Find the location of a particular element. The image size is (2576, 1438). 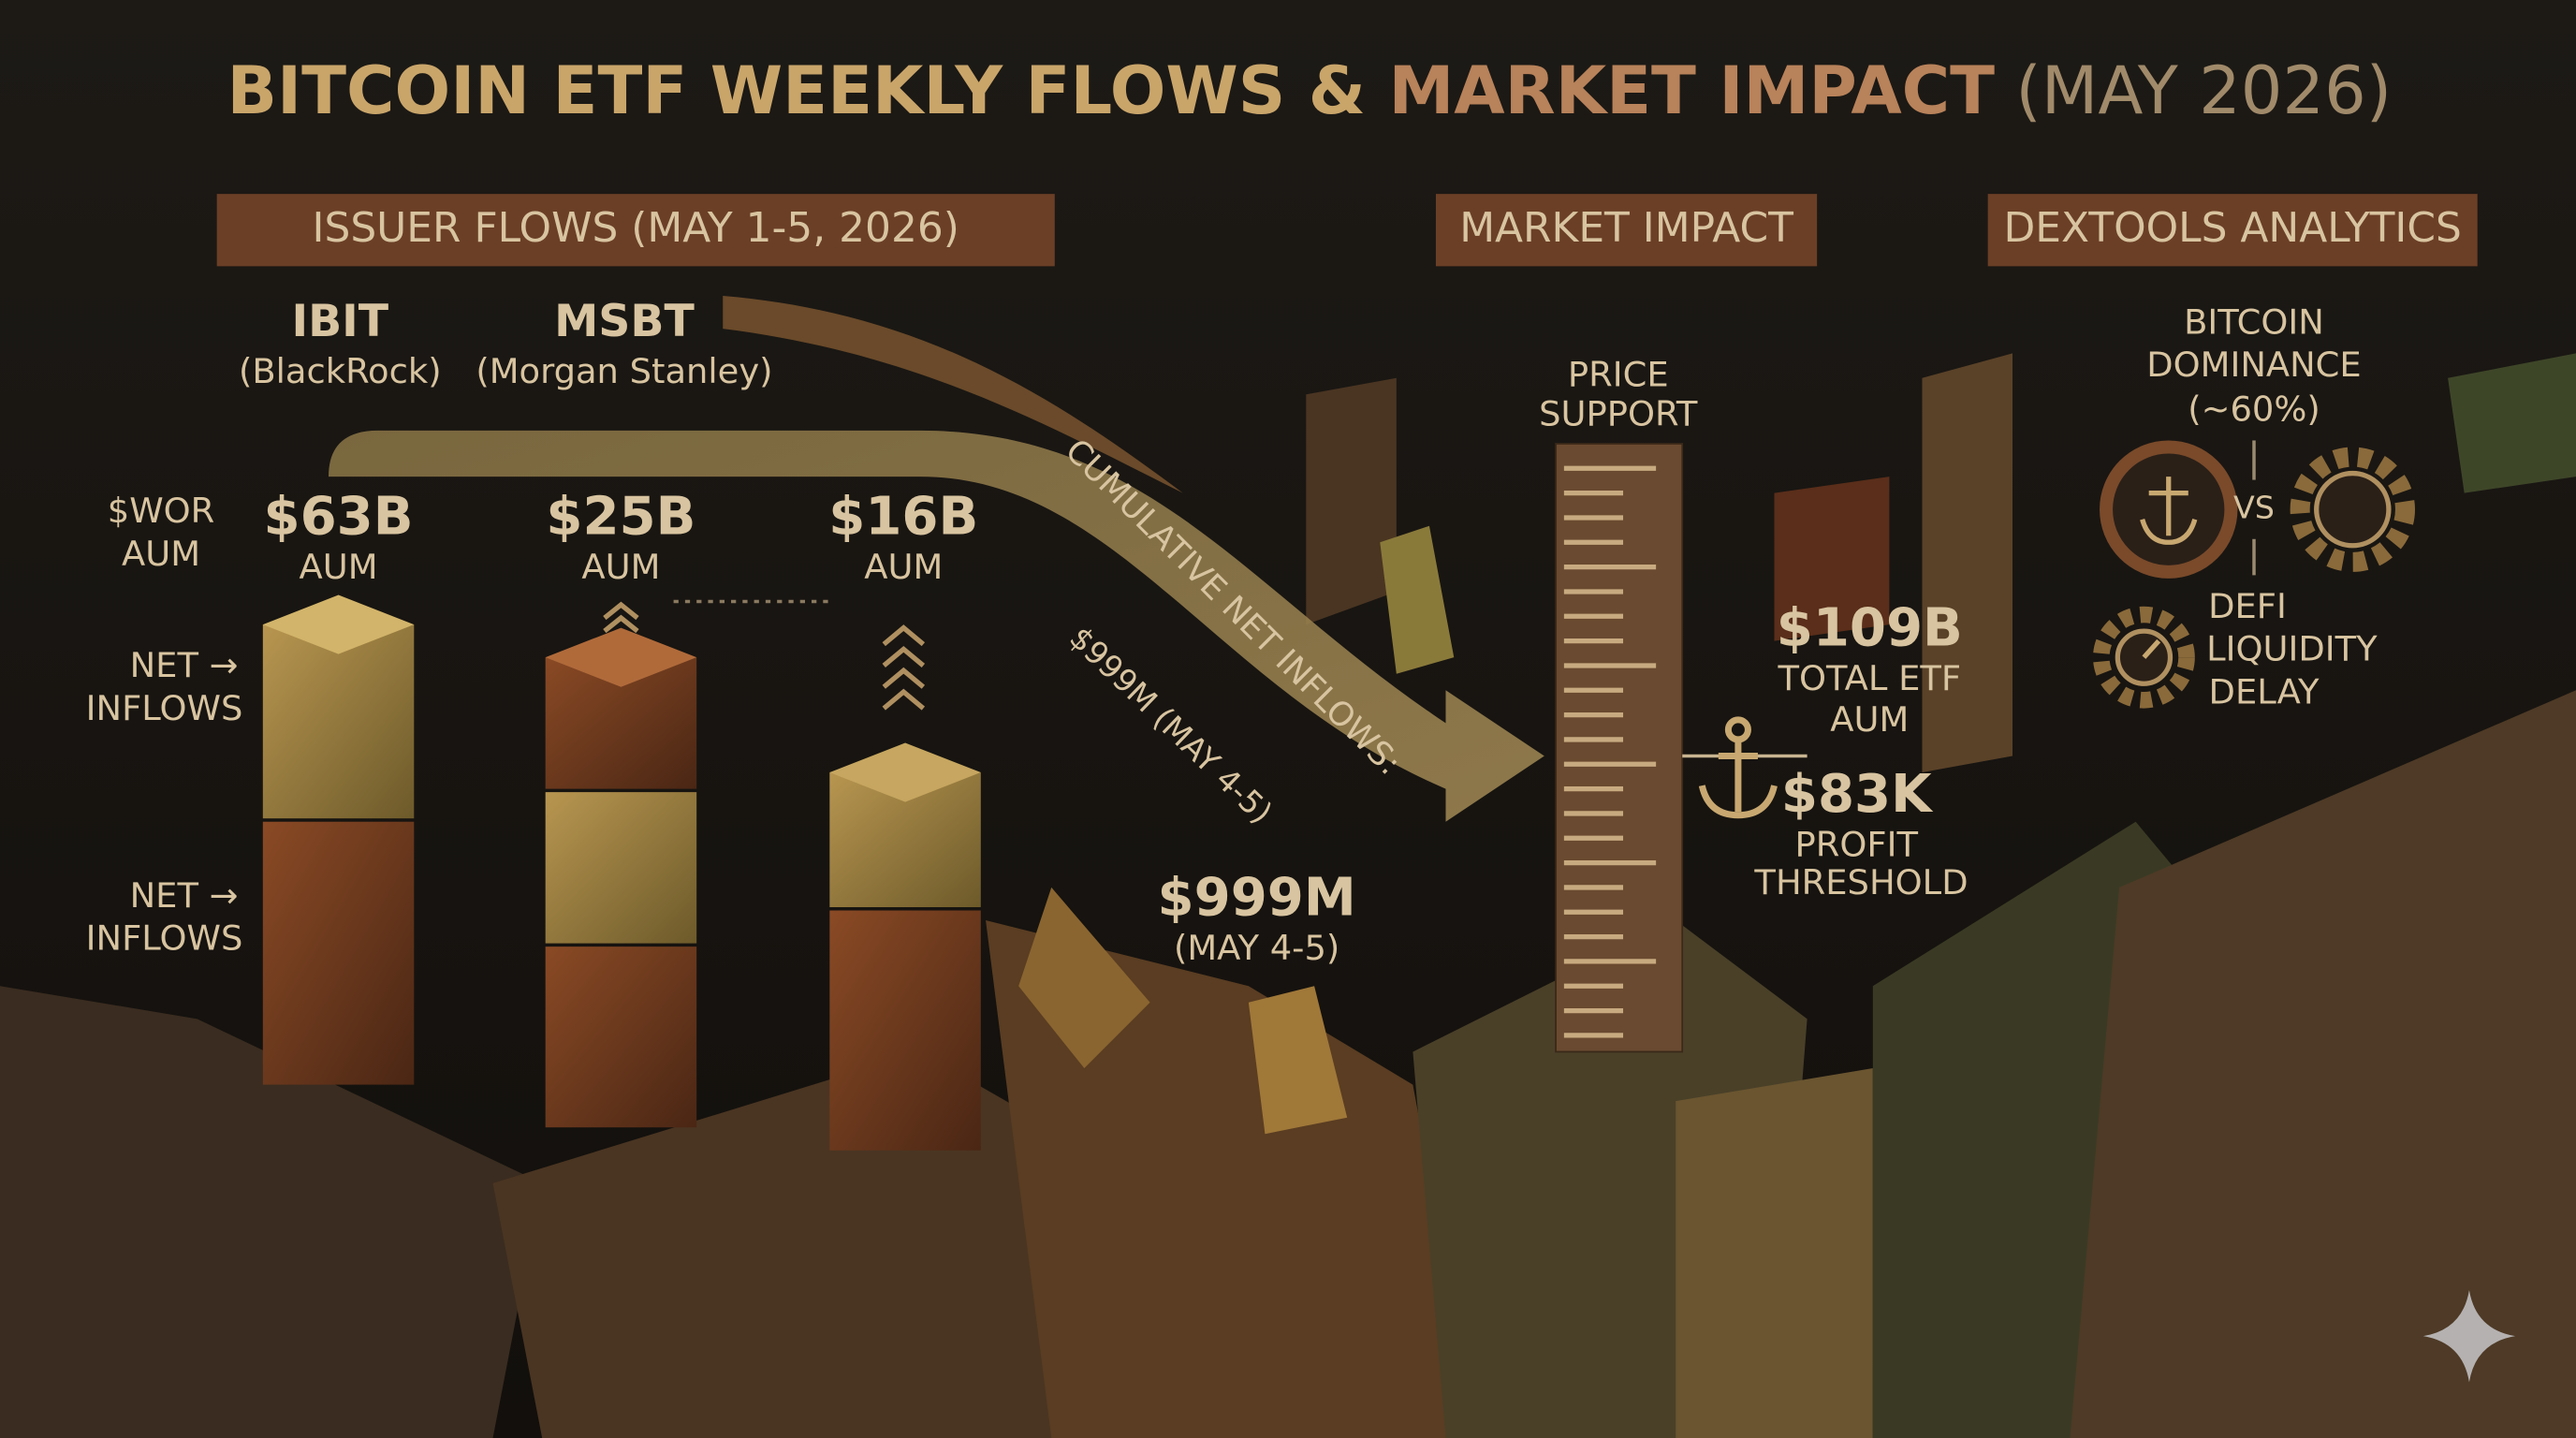

price-ruler is located at coordinates (1619, 748).